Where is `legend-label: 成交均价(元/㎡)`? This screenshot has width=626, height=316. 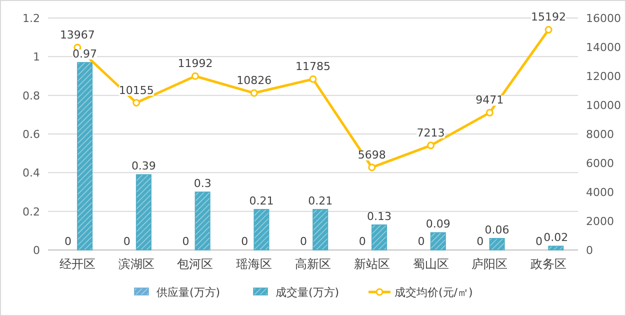
legend-label: 成交均价(元/㎡) is located at coordinates (433, 292).